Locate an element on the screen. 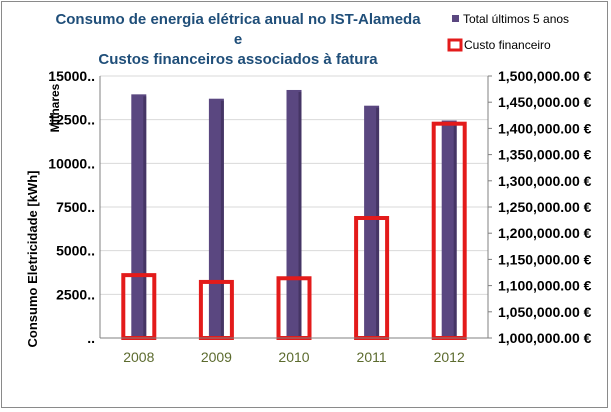  y2-tick-label: 1,300,000.00 € is located at coordinates (545, 181).